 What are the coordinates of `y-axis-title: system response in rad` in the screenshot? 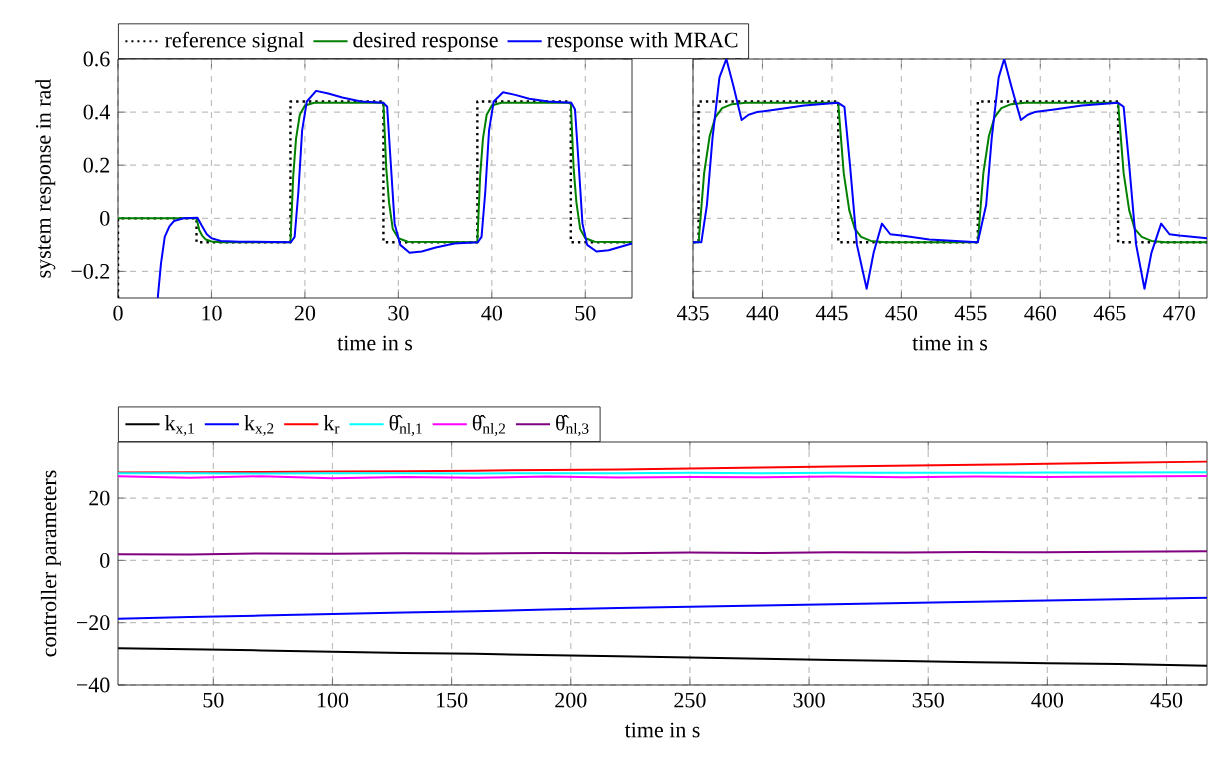 It's located at (45, 178).